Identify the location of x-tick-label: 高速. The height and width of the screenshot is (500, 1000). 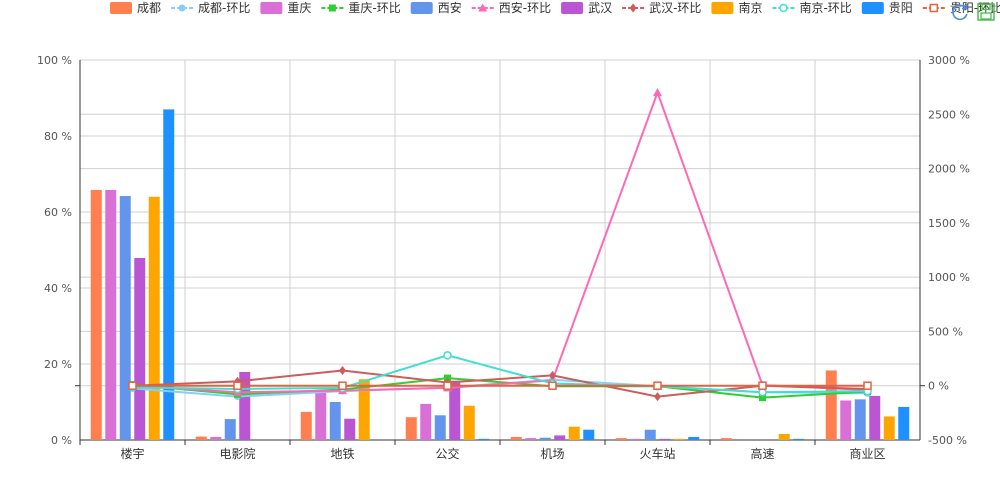
(762, 453).